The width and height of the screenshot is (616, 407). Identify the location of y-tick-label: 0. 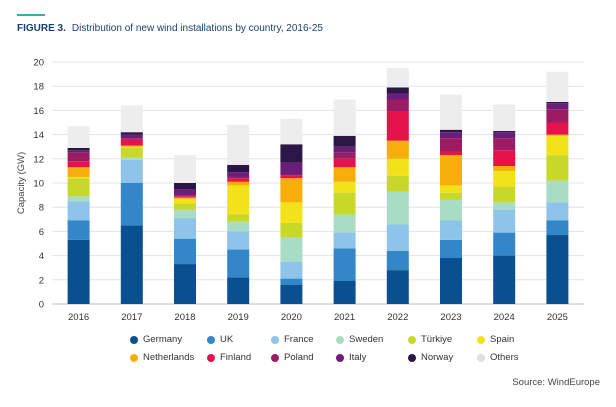
(41, 305).